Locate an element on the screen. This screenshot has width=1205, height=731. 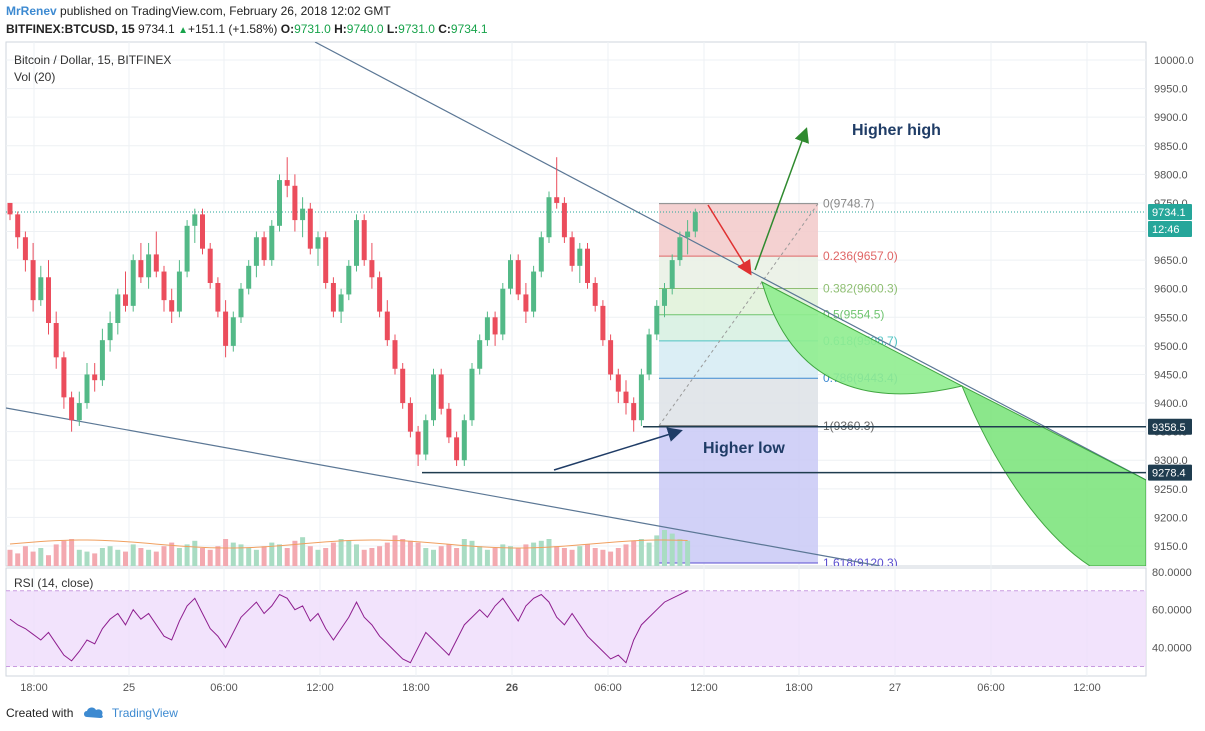
time-tick-label: 25 is located at coordinates (129, 688).